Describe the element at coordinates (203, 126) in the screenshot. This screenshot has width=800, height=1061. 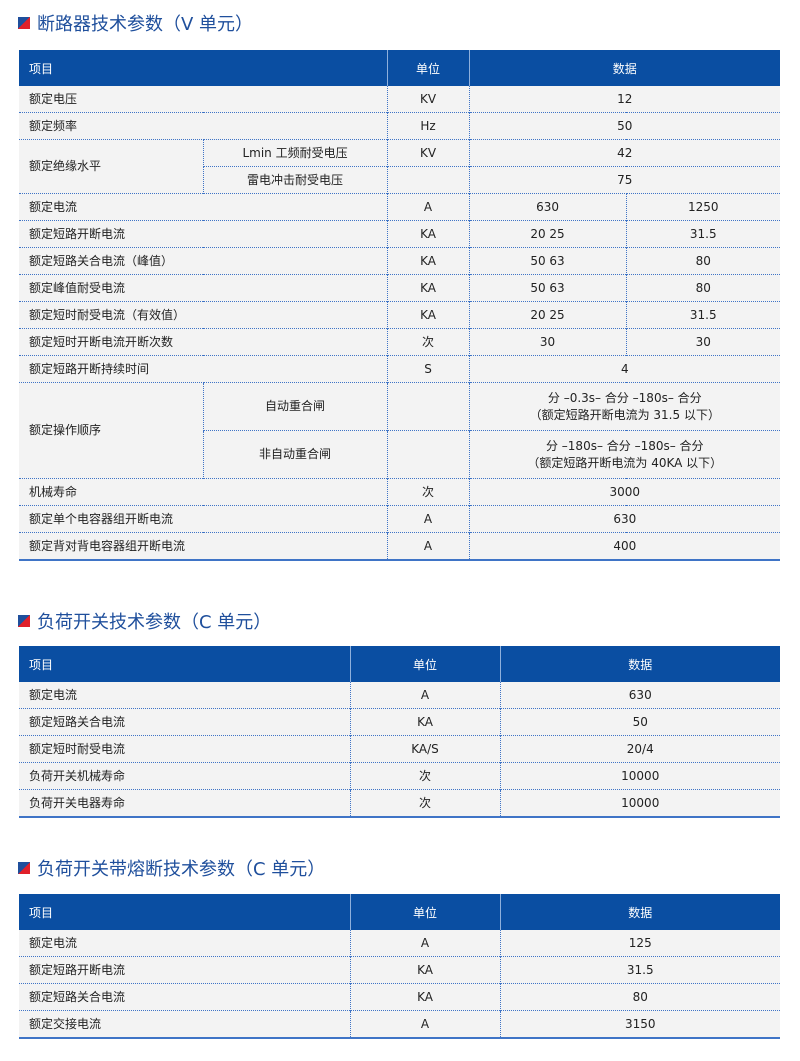
I see `param-name: 额定频率` at that location.